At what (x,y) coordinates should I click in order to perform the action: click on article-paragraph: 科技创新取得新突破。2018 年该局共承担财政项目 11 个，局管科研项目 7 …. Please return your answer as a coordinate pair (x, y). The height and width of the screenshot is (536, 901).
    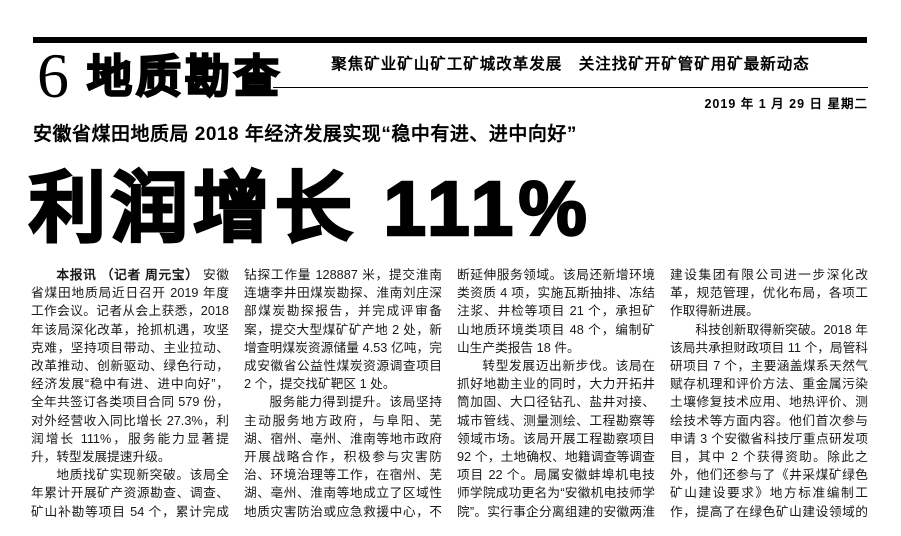
    Looking at the image, I should click on (769, 420).